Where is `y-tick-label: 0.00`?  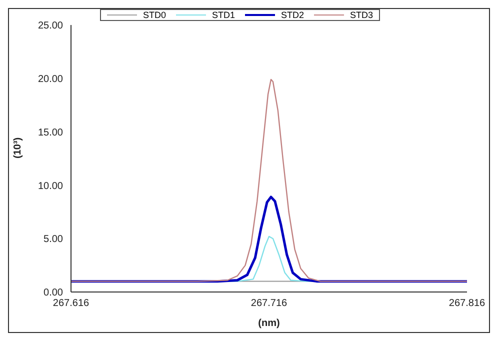 y-tick-label: 0.00 is located at coordinates (54, 293).